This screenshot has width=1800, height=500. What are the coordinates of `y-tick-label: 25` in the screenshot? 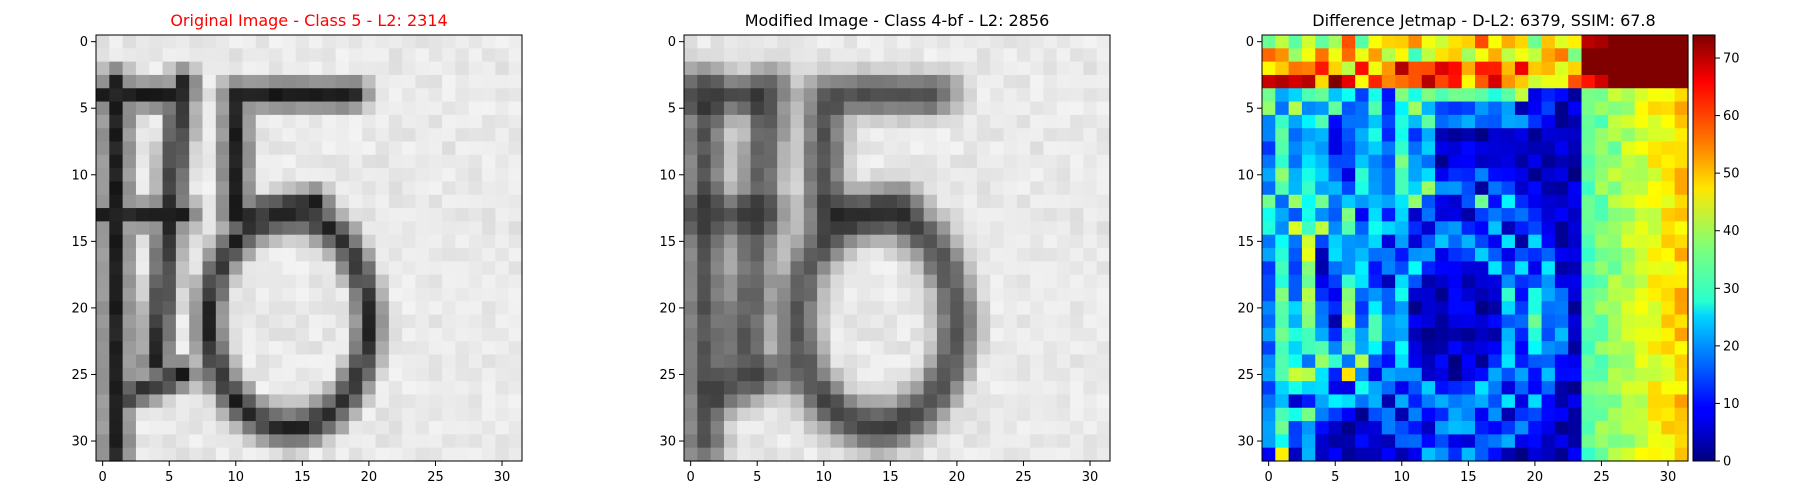 It's located at (1245, 375).